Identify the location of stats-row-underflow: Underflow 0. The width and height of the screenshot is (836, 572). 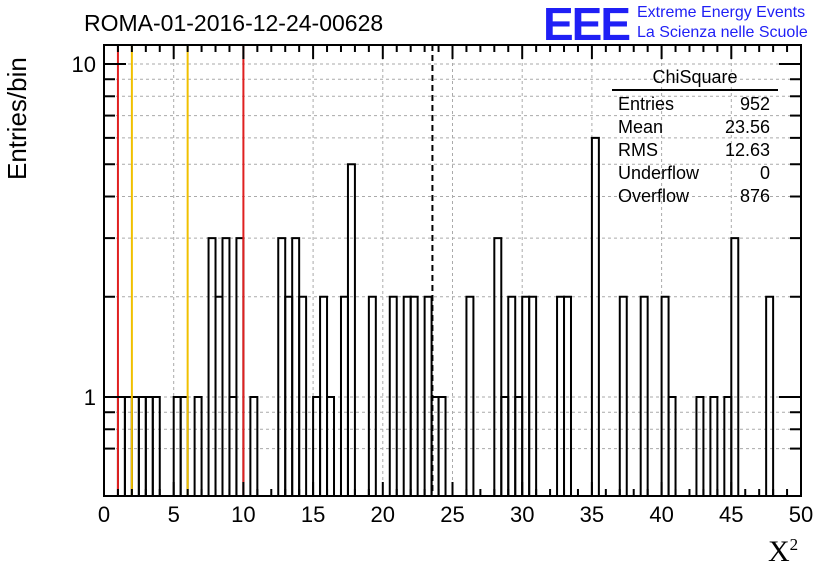
(695, 173).